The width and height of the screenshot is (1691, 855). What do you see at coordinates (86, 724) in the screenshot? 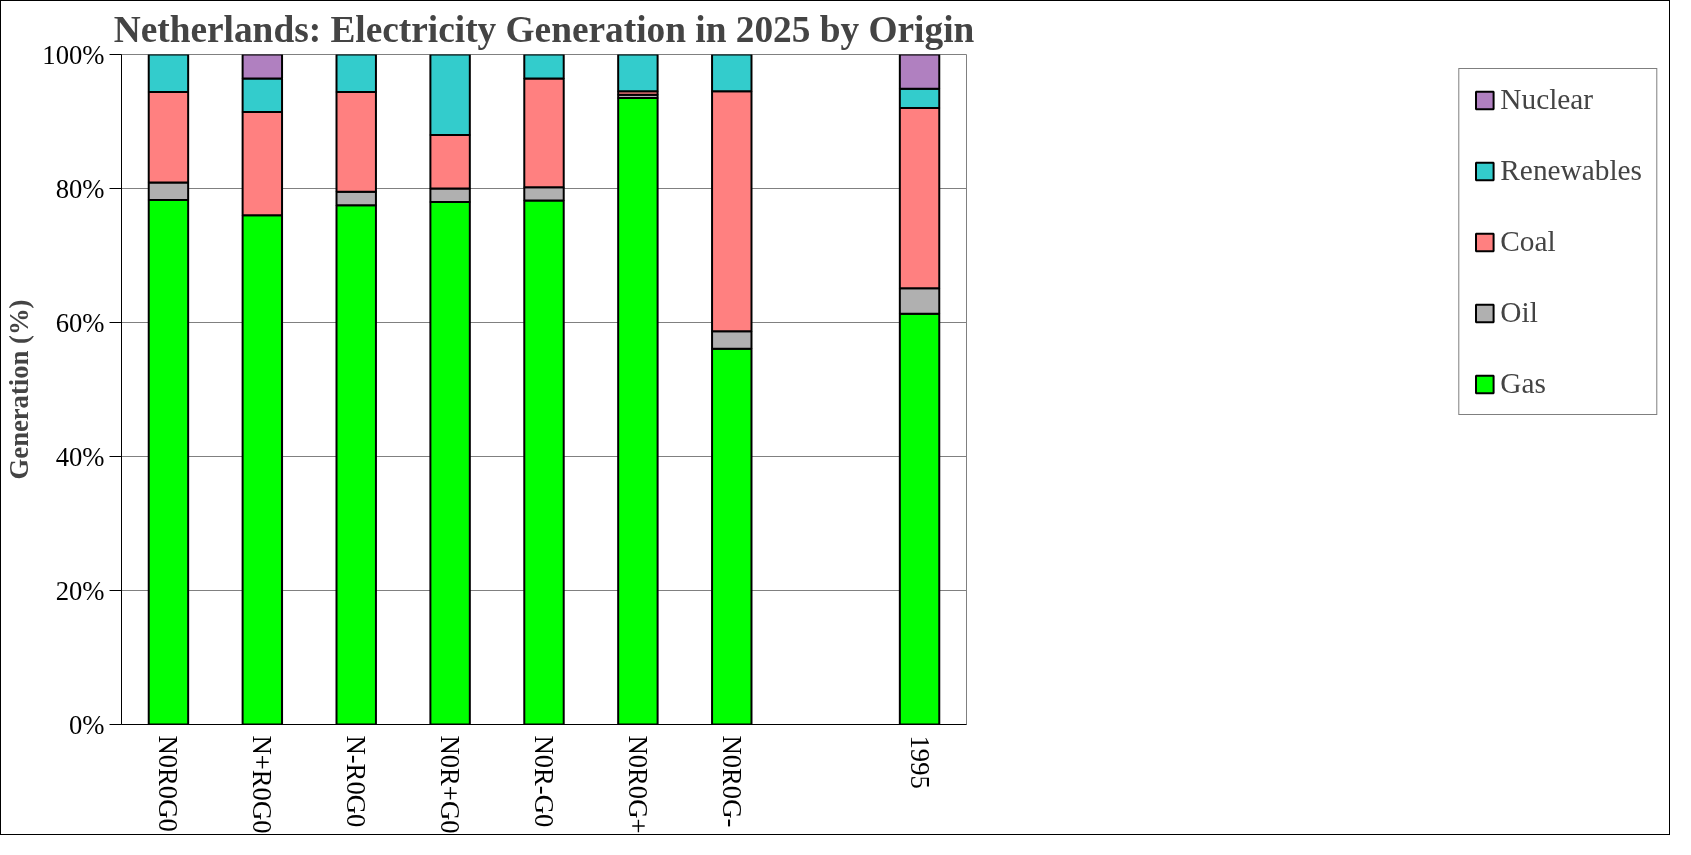
I see `y-tick-label: 0%` at bounding box center [86, 724].